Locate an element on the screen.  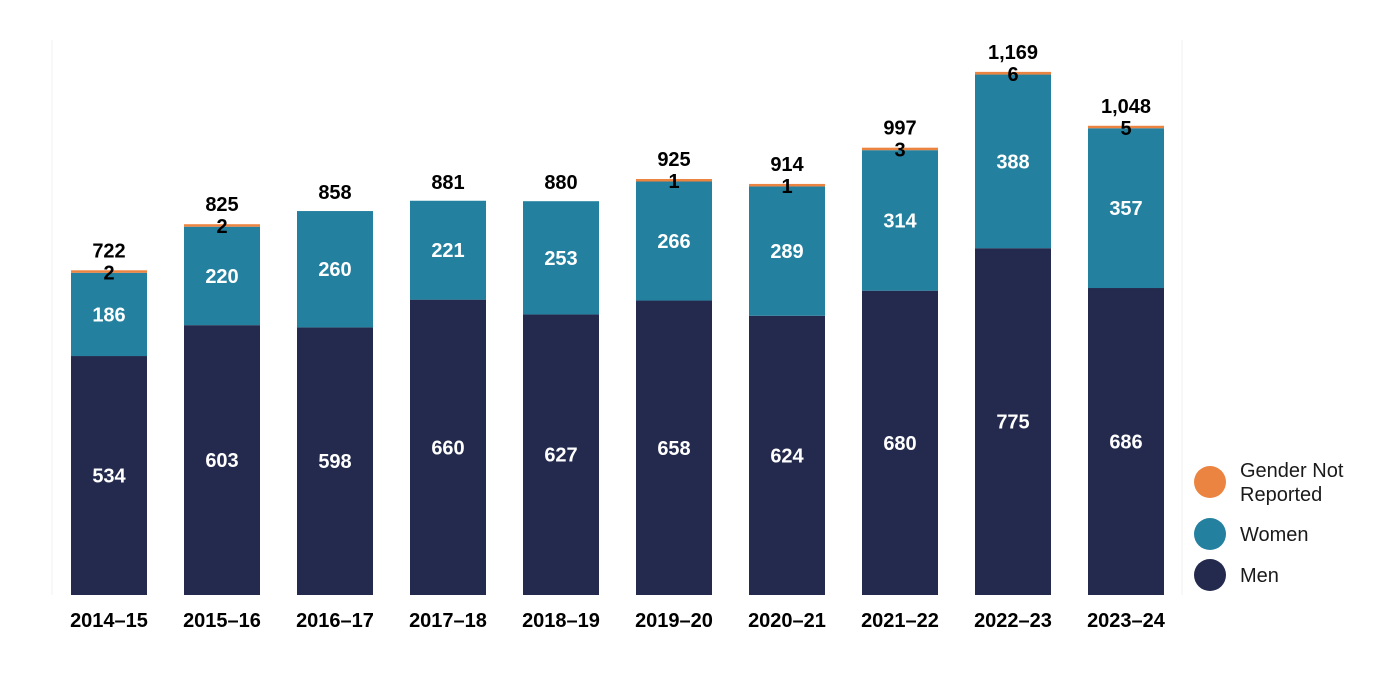
data-label-men: 658 is located at coordinates (673, 449).